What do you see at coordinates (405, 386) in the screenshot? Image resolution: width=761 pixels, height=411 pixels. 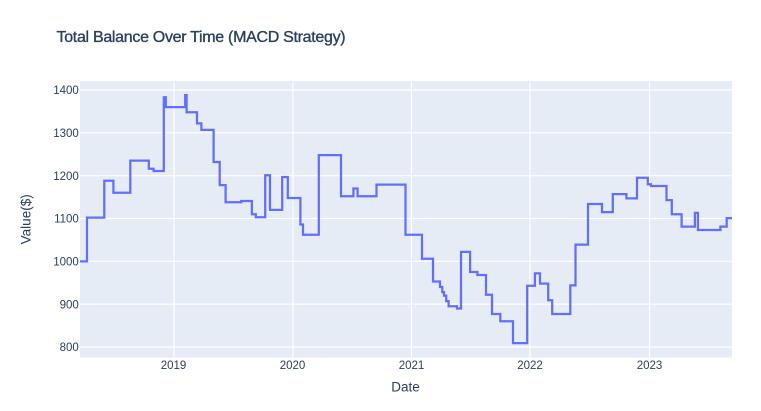 I see `svg-text: Date` at bounding box center [405, 386].